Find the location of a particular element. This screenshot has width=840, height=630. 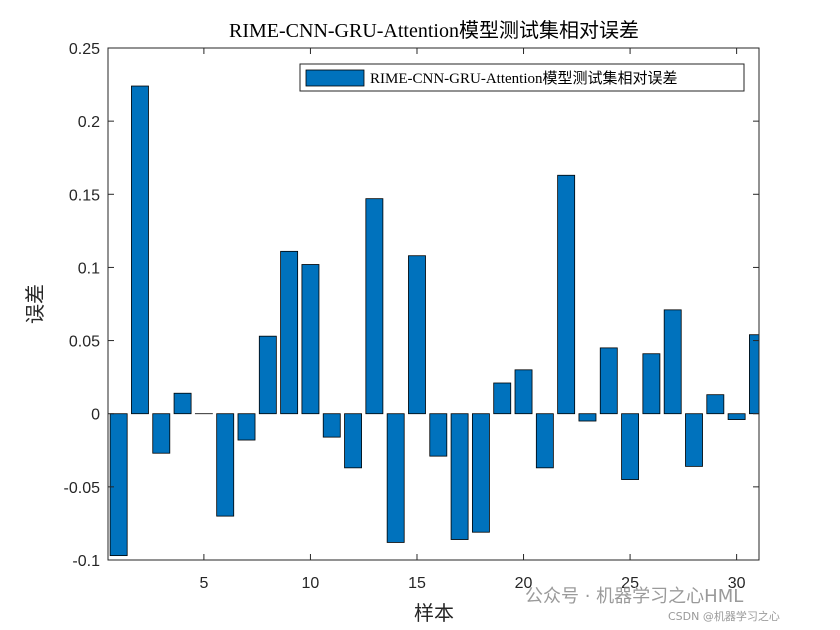

x-axis-label: 样本 is located at coordinates (434, 613).